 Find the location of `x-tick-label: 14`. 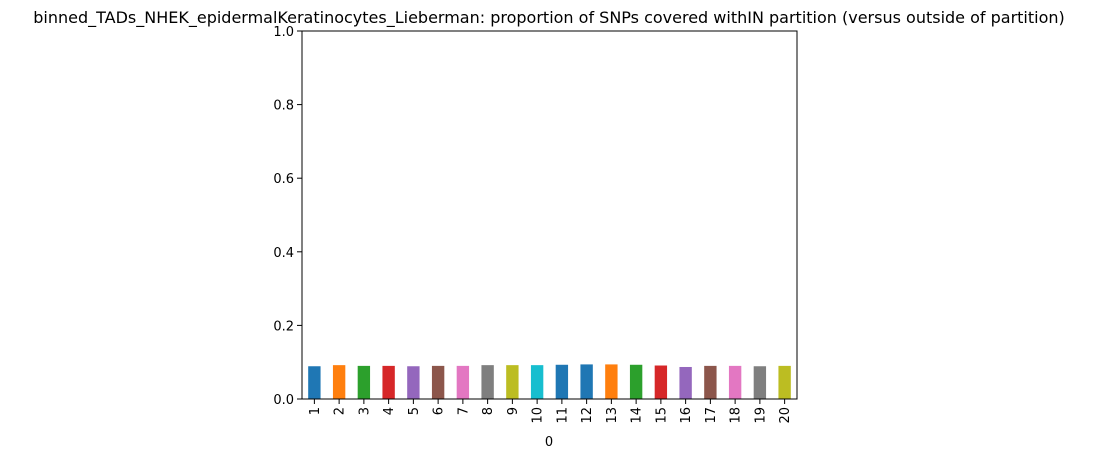

x-tick-label: 14 is located at coordinates (637, 415).